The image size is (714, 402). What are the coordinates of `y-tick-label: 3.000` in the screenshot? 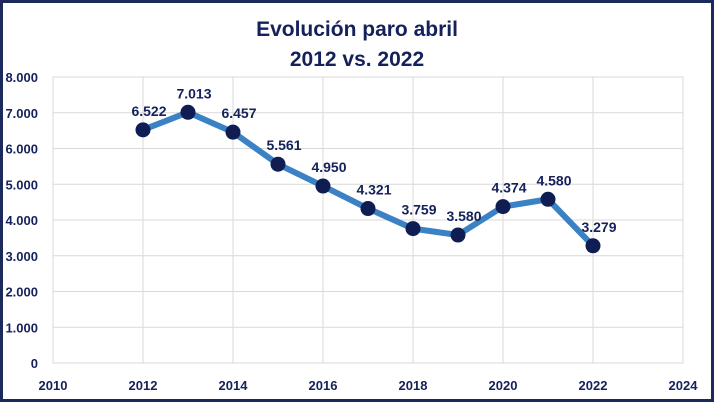 It's located at (21, 256).